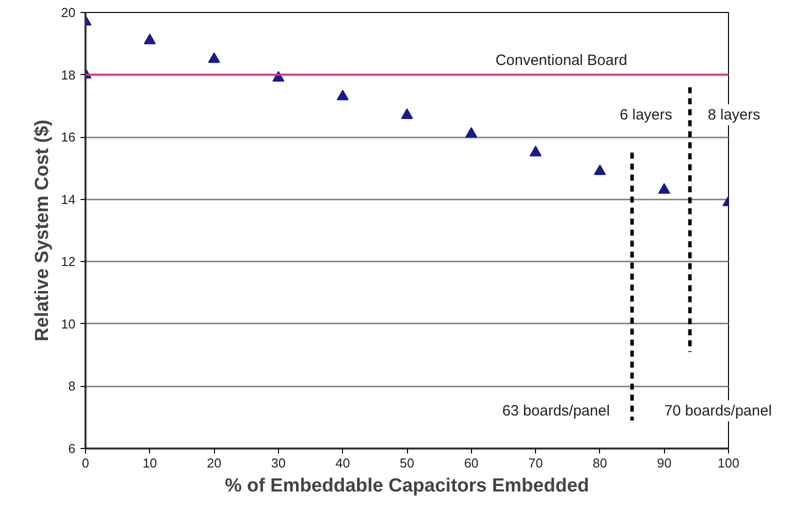  What do you see at coordinates (68, 324) in the screenshot?
I see `y-tick-label: 10` at bounding box center [68, 324].